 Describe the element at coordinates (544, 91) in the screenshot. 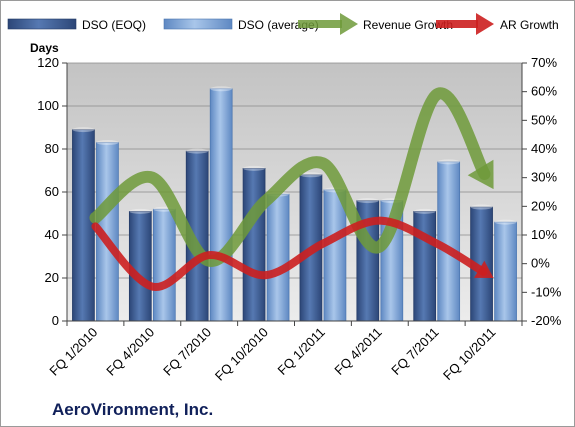

I see `right-tick-label: 60%` at that location.